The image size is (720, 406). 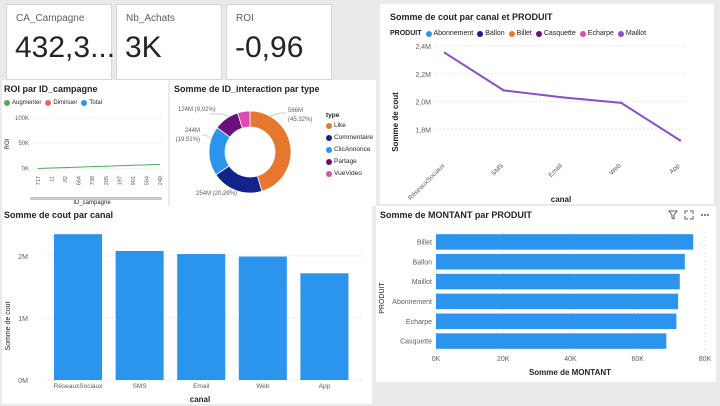 I want to click on hbar-y-tick: Abonnement, so click(x=412, y=302).